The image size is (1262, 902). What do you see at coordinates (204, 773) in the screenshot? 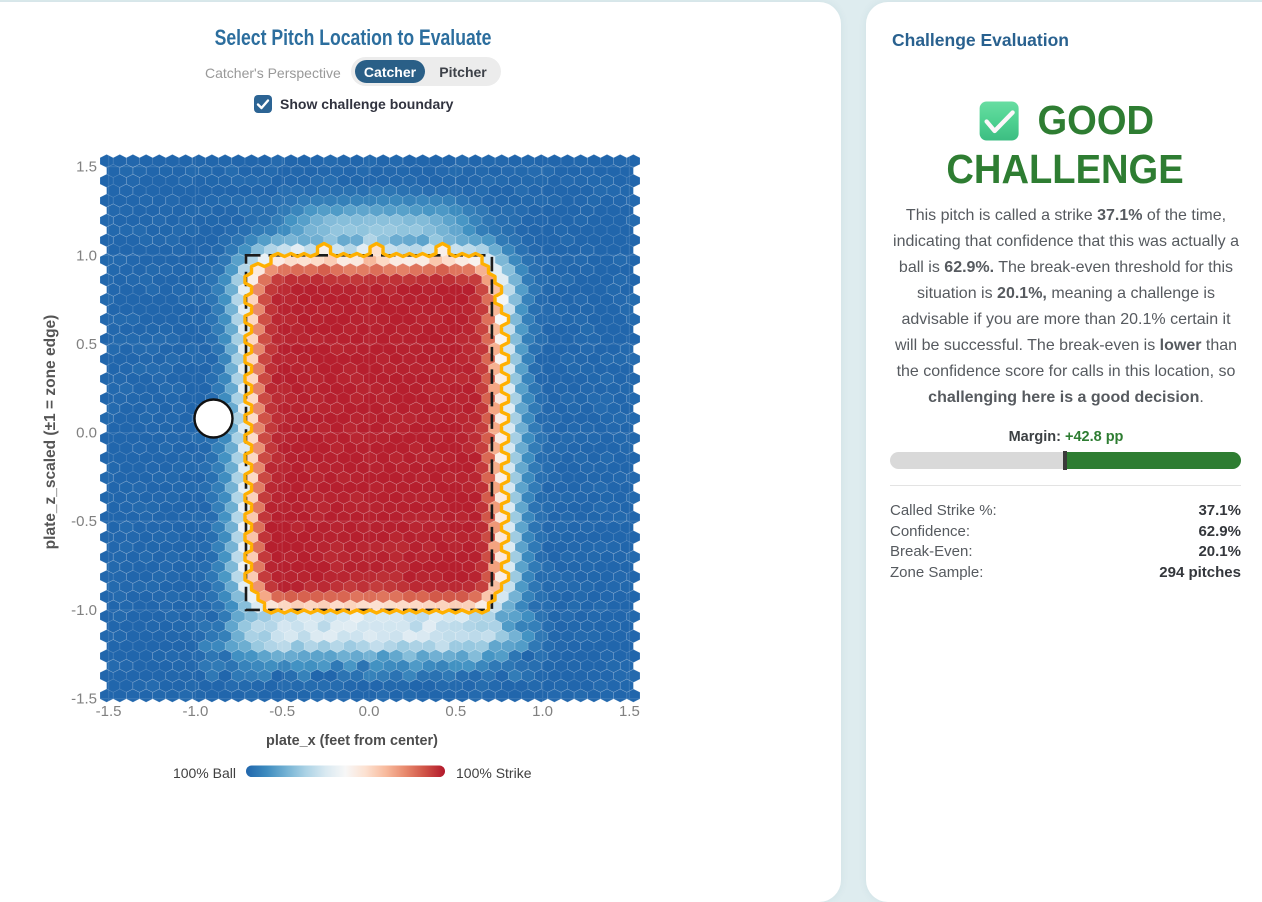
I see `svg-text: 100% Ball` at bounding box center [204, 773].